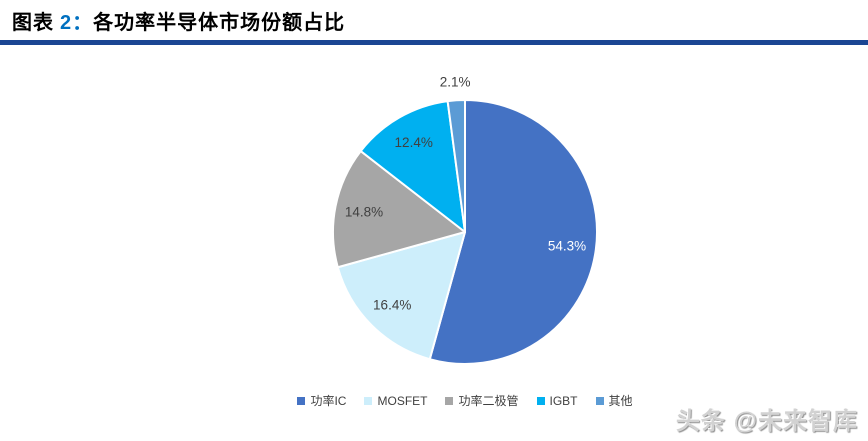  Describe the element at coordinates (434, 42) in the screenshot. I see `title-underline` at that location.